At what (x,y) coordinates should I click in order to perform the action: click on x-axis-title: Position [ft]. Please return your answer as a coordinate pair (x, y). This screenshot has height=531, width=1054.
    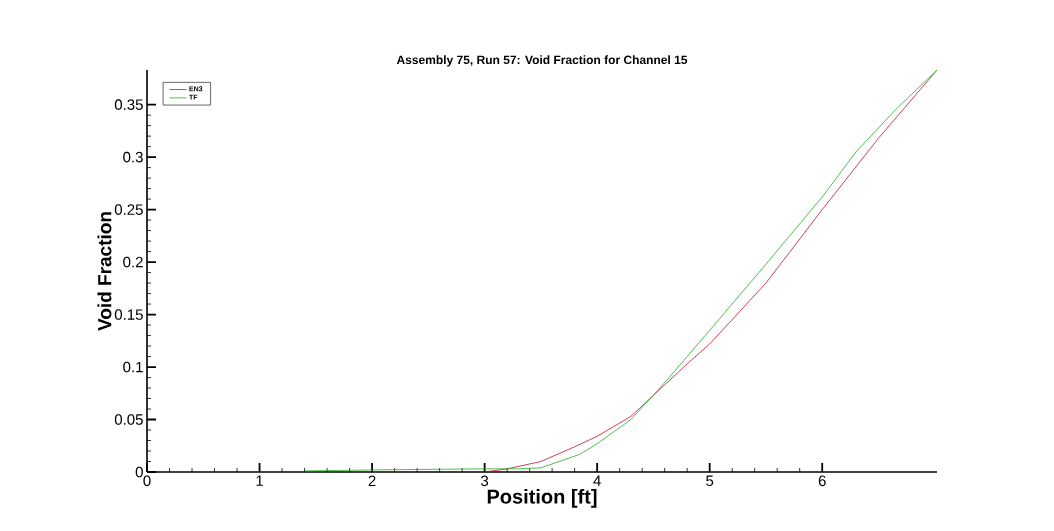
    Looking at the image, I should click on (542, 498).